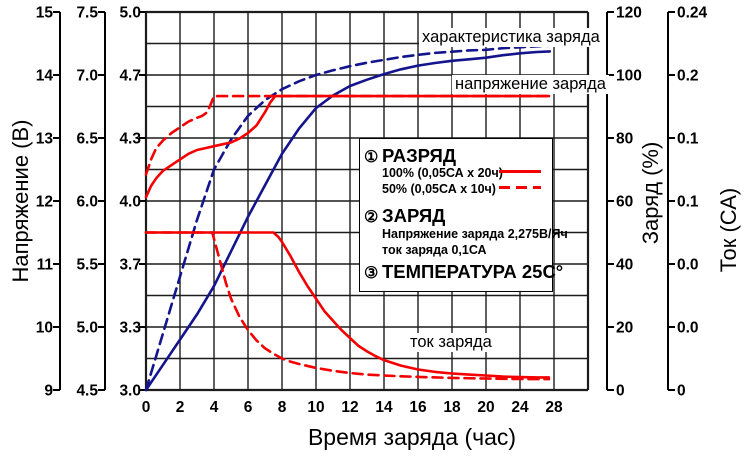 This screenshot has width=750, height=459. Describe the element at coordinates (554, 407) in the screenshot. I see `svg-text: 28` at that location.